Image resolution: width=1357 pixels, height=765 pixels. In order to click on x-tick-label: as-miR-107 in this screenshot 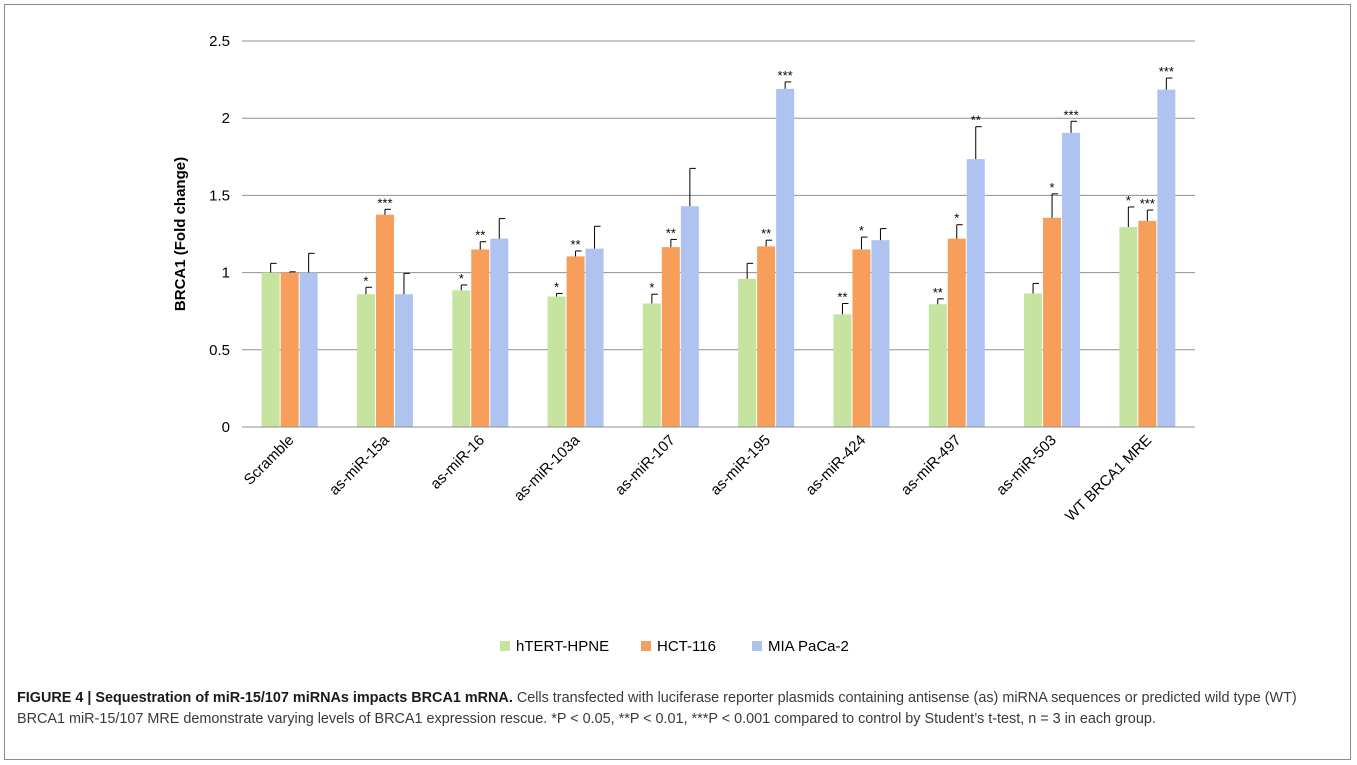, I will do `click(645, 465)`.